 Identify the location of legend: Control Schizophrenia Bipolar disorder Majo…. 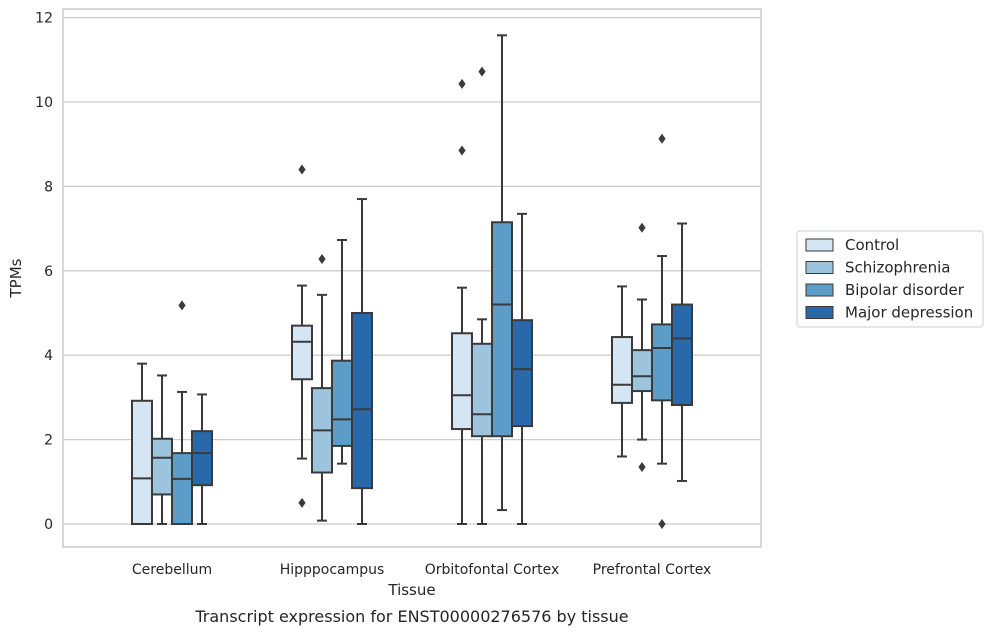
(890, 279).